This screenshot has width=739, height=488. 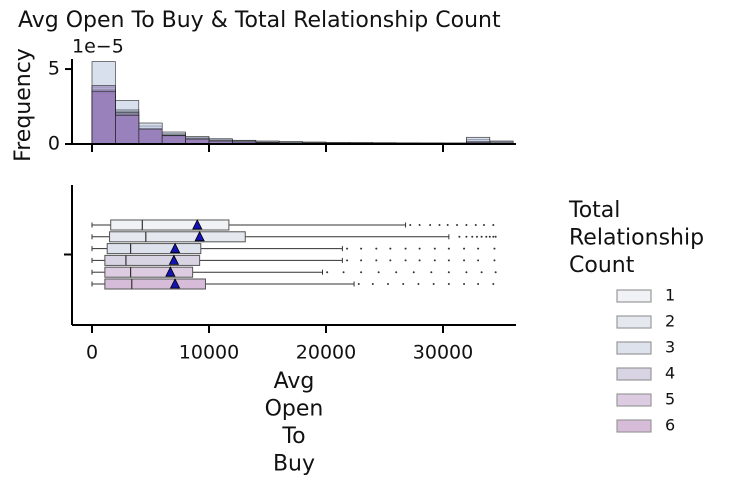 What do you see at coordinates (670, 295) in the screenshot?
I see `legend-label: 1` at bounding box center [670, 295].